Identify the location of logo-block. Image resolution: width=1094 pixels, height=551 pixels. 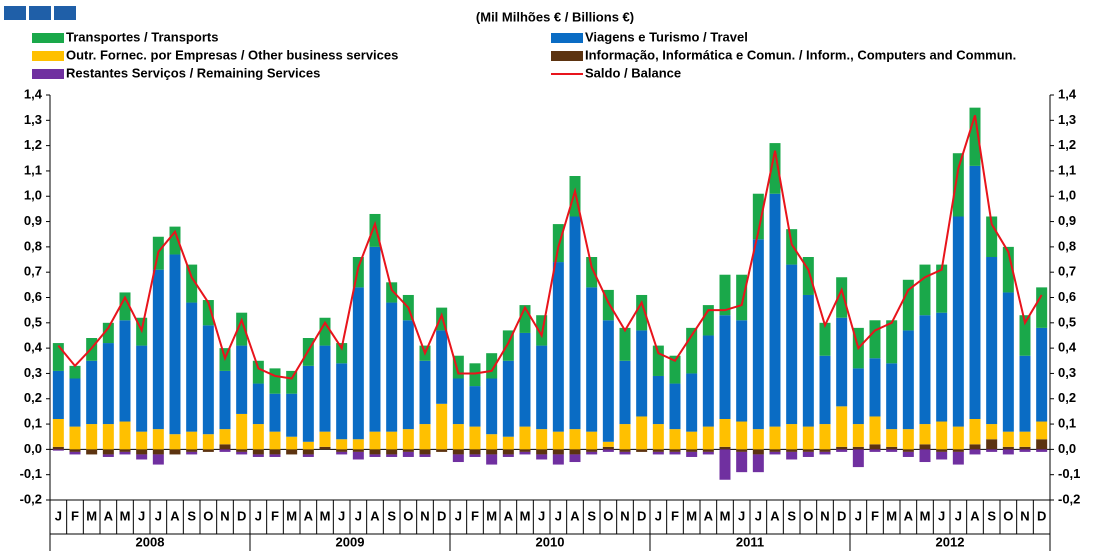
(65, 13).